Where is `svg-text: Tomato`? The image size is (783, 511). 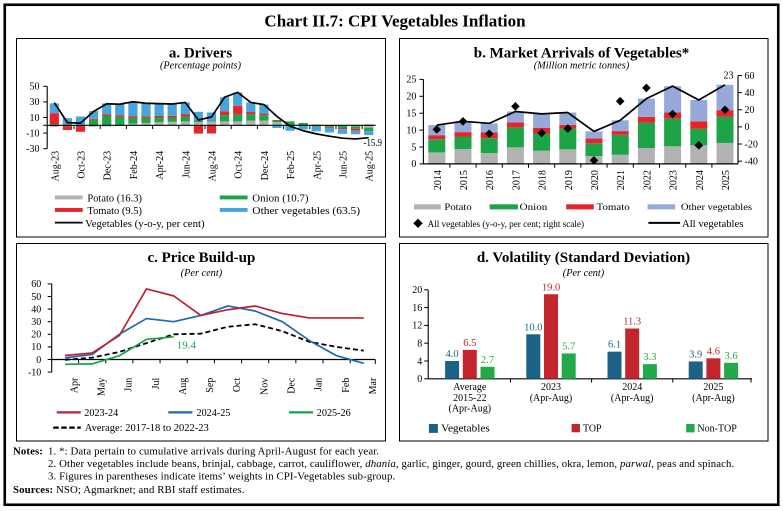
svg-text: Tomato is located at coordinates (613, 208).